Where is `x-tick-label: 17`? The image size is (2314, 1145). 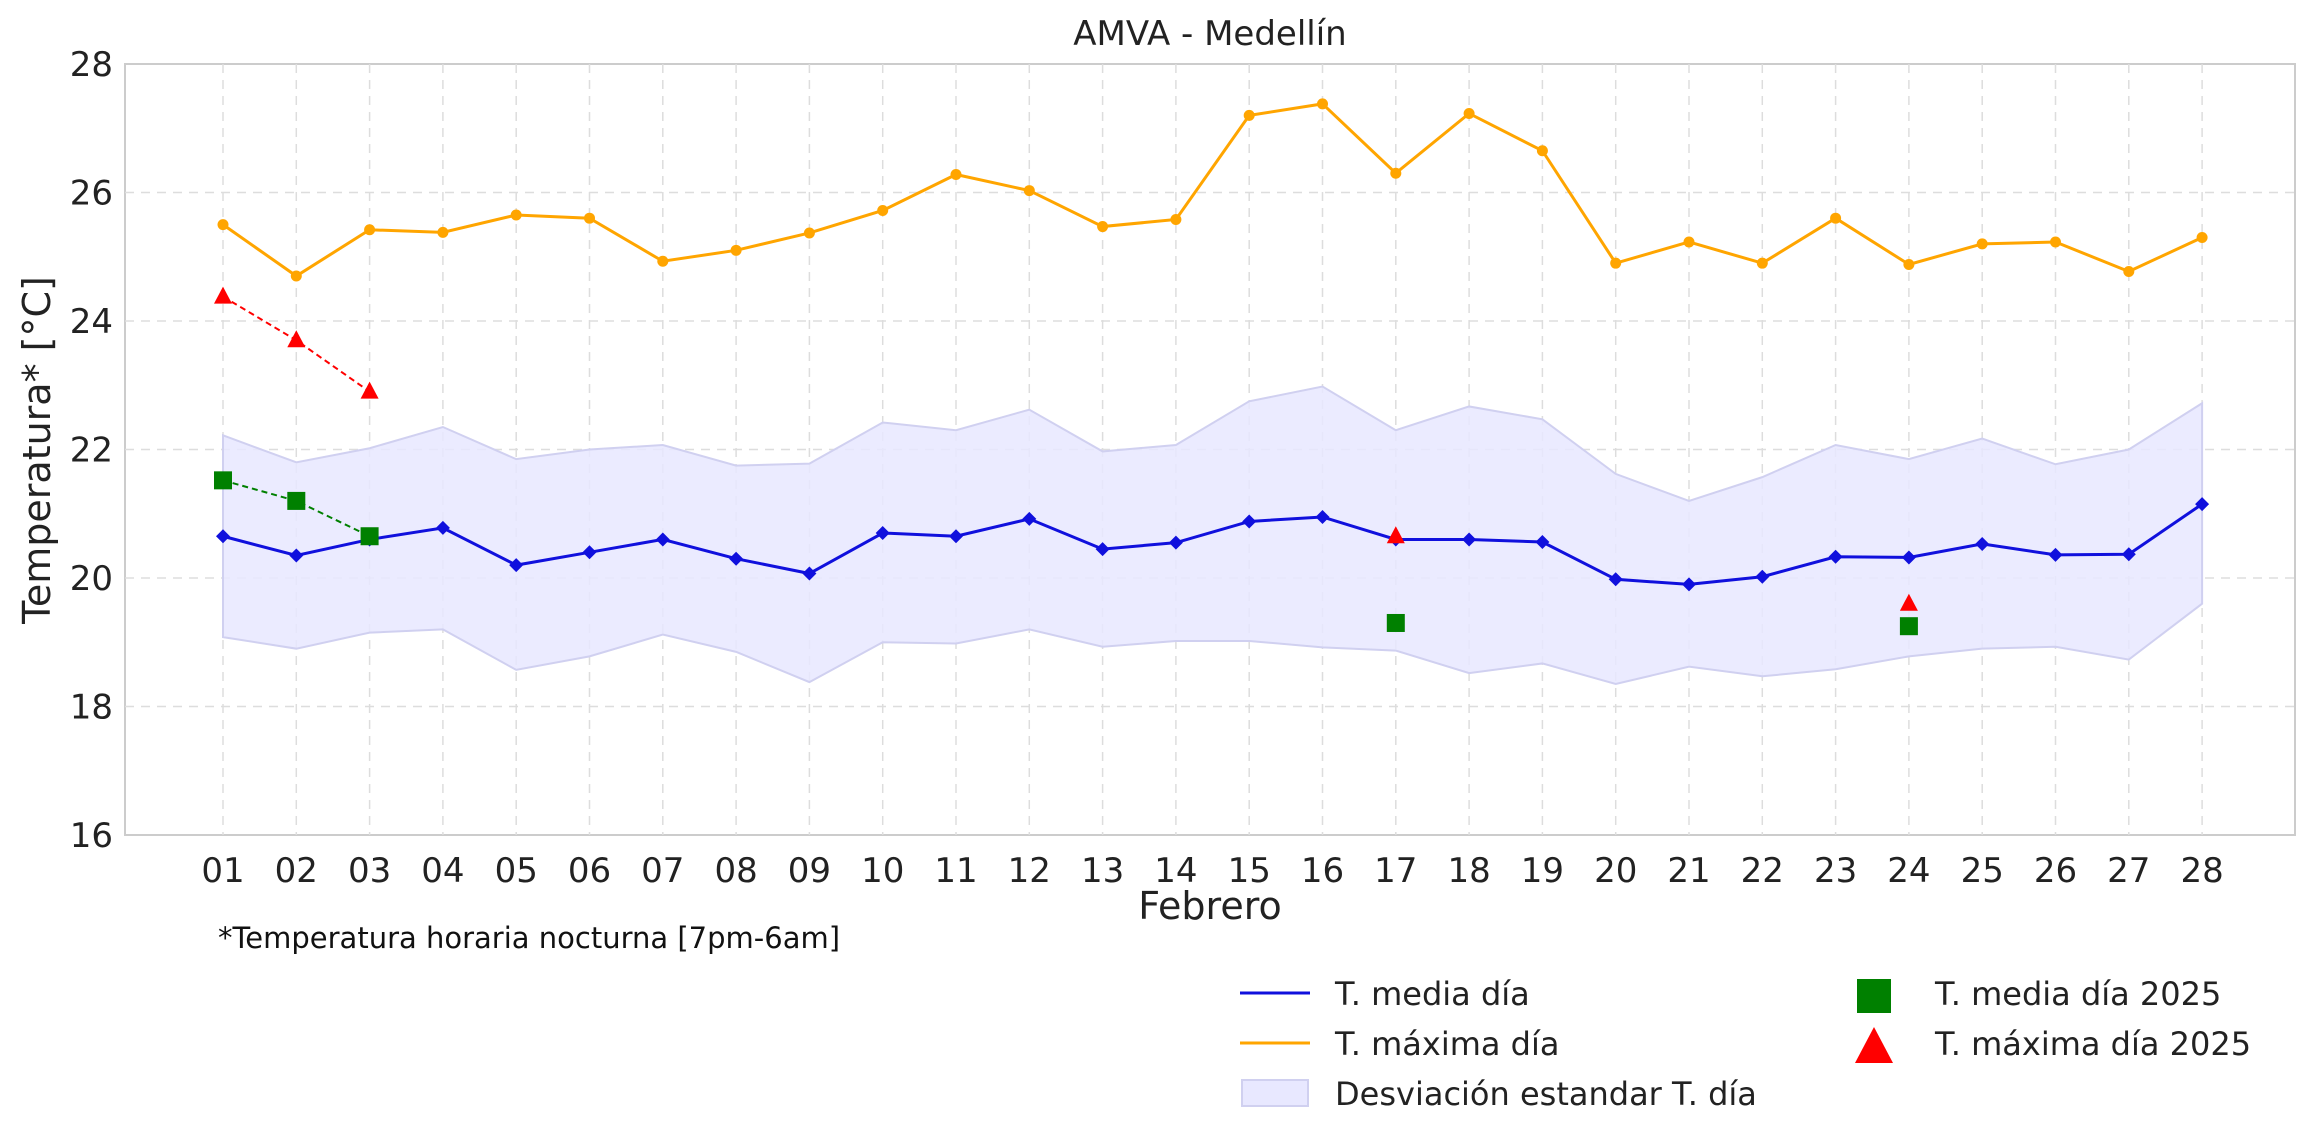 x-tick-label: 17 is located at coordinates (1395, 871).